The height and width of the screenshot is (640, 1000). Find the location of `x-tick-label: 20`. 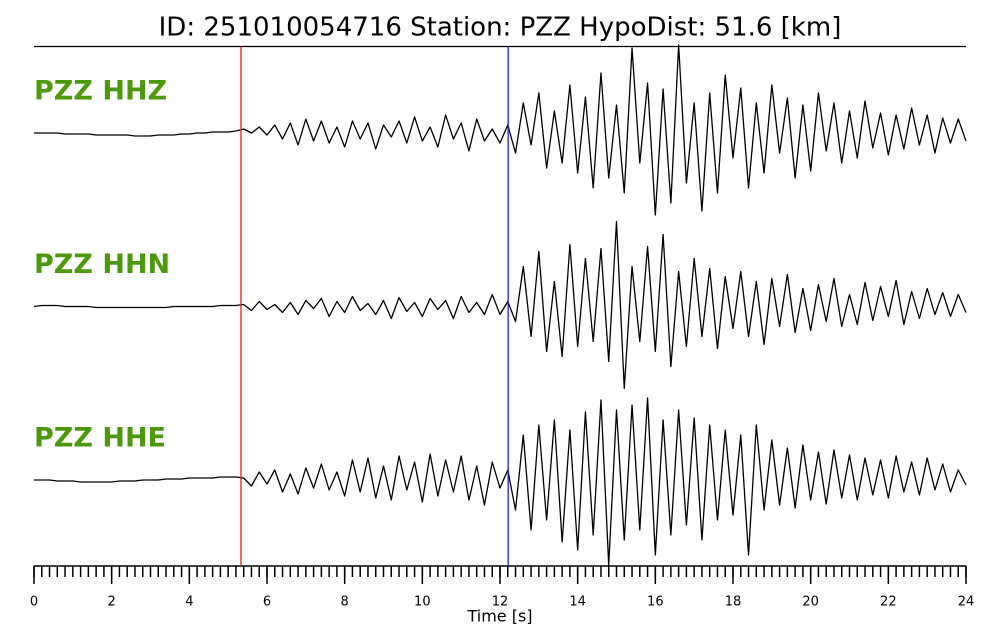

x-tick-label: 20 is located at coordinates (810, 602).